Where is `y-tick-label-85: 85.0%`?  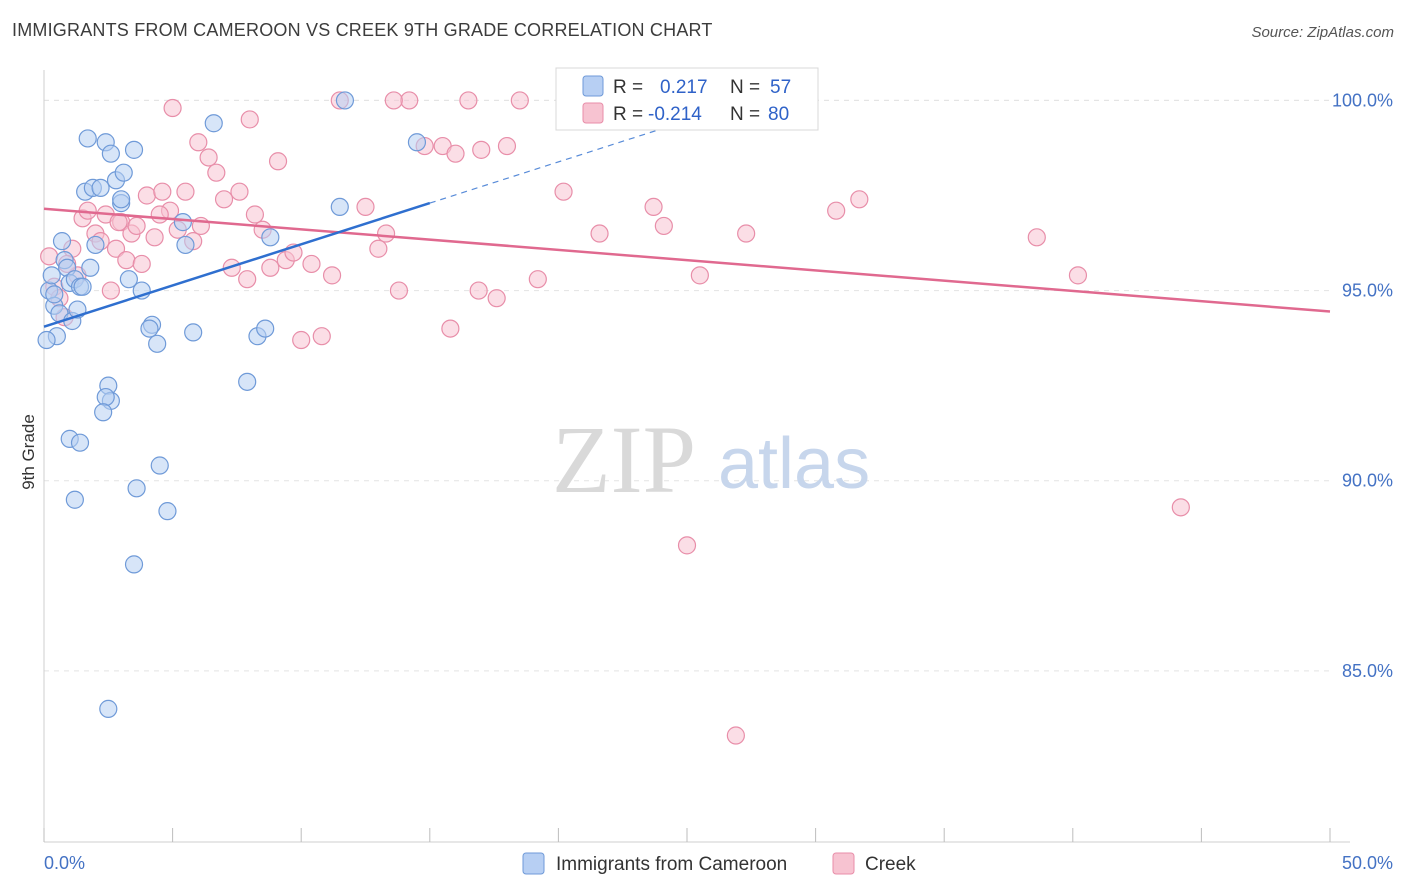 y-tick-label-85: 85.0% is located at coordinates (1367, 671).